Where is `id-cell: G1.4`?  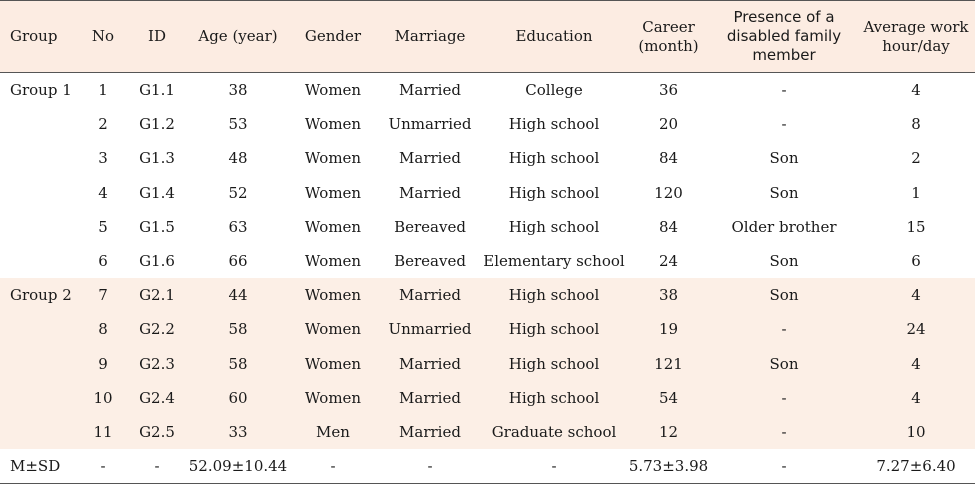 id-cell: G1.4 is located at coordinates (157, 192).